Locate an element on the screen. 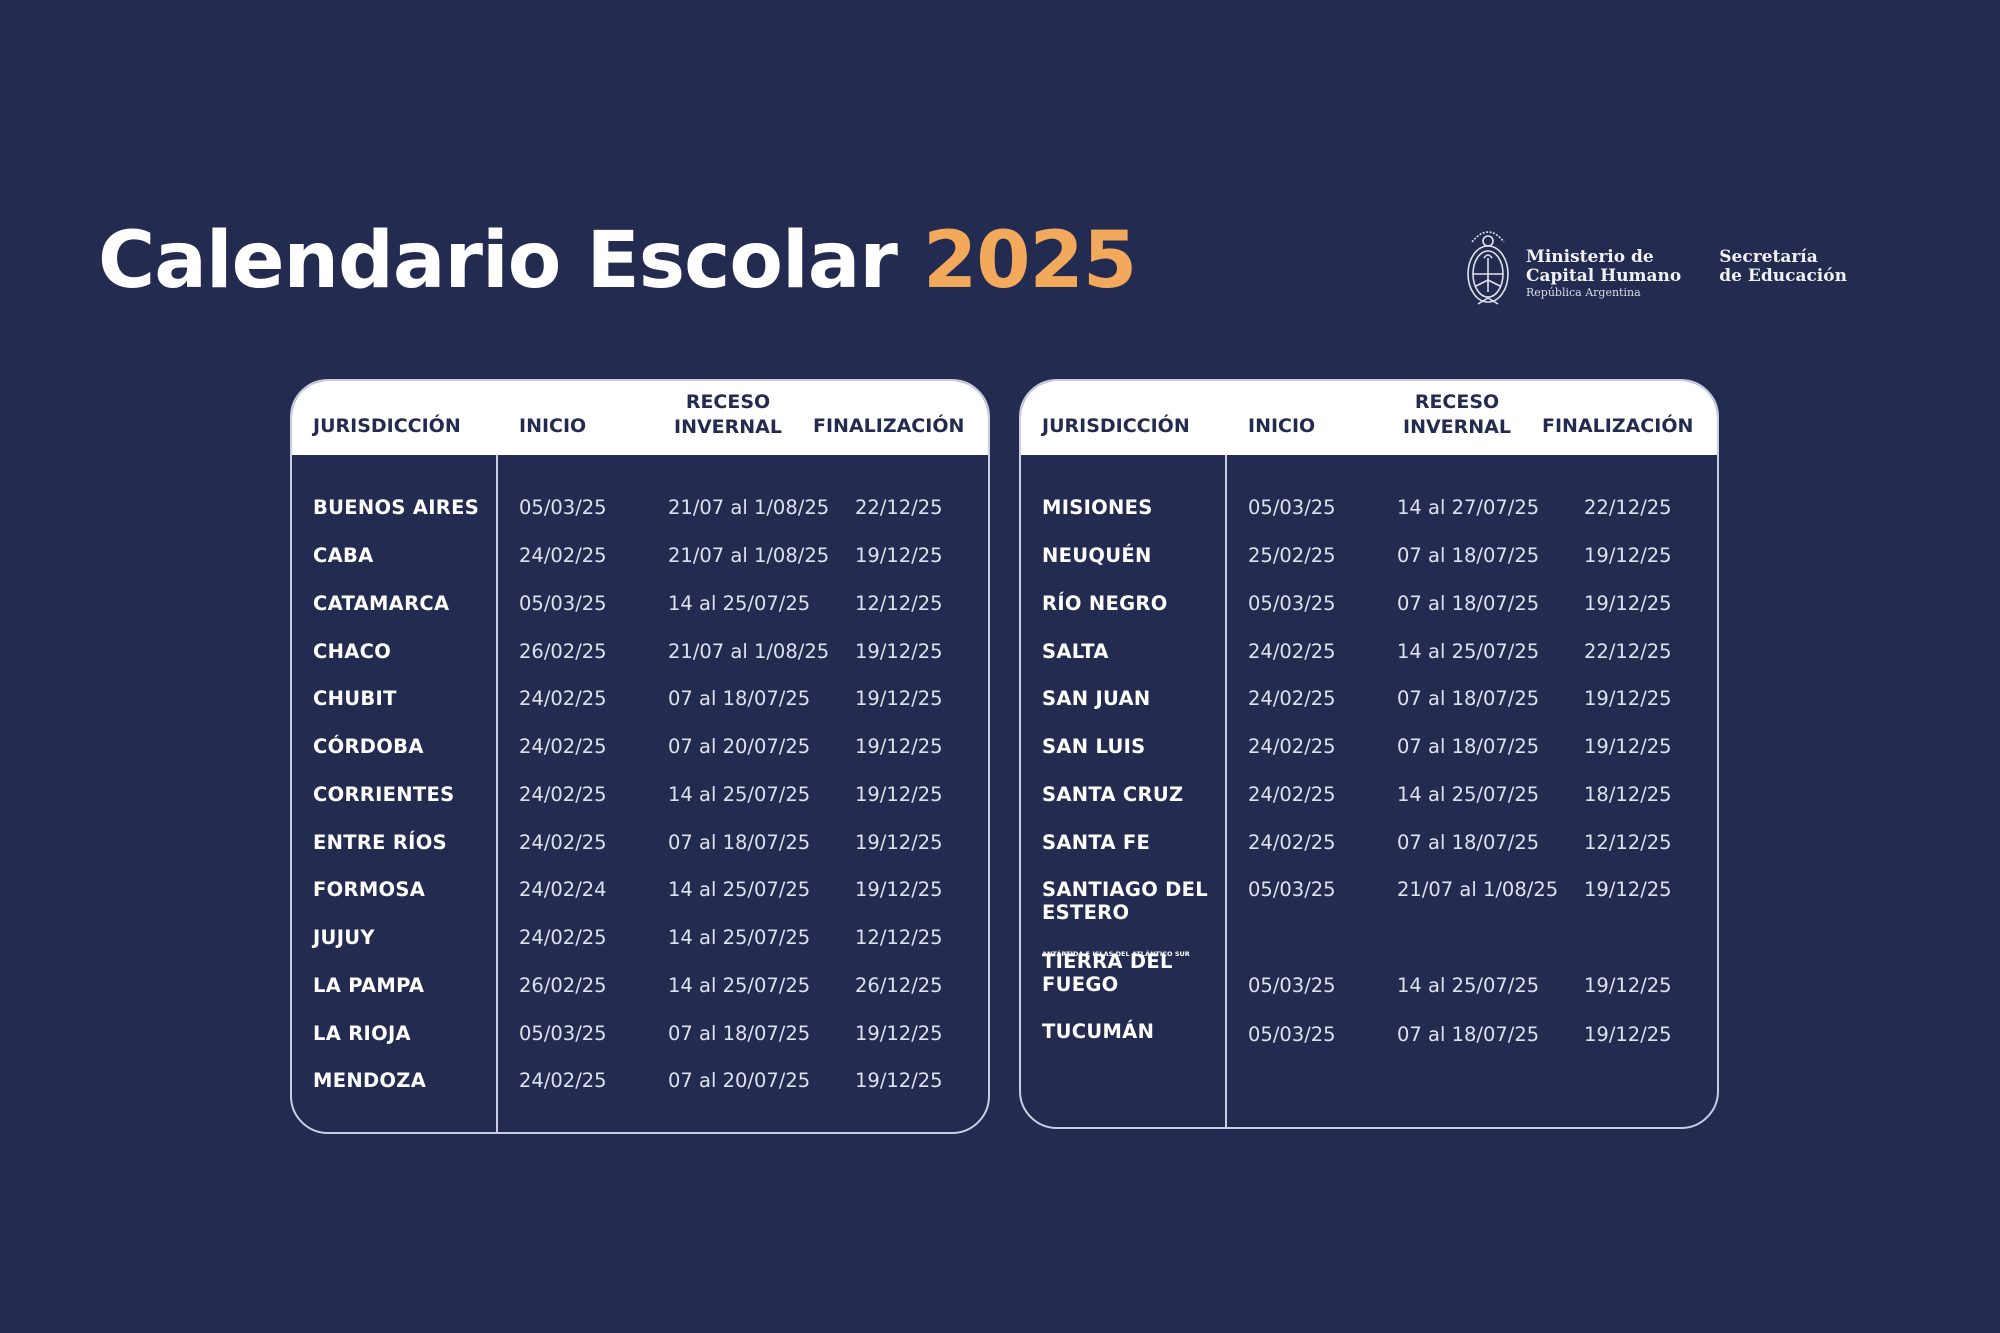  jurisdiccion-name: JUJUY is located at coordinates (344, 937).